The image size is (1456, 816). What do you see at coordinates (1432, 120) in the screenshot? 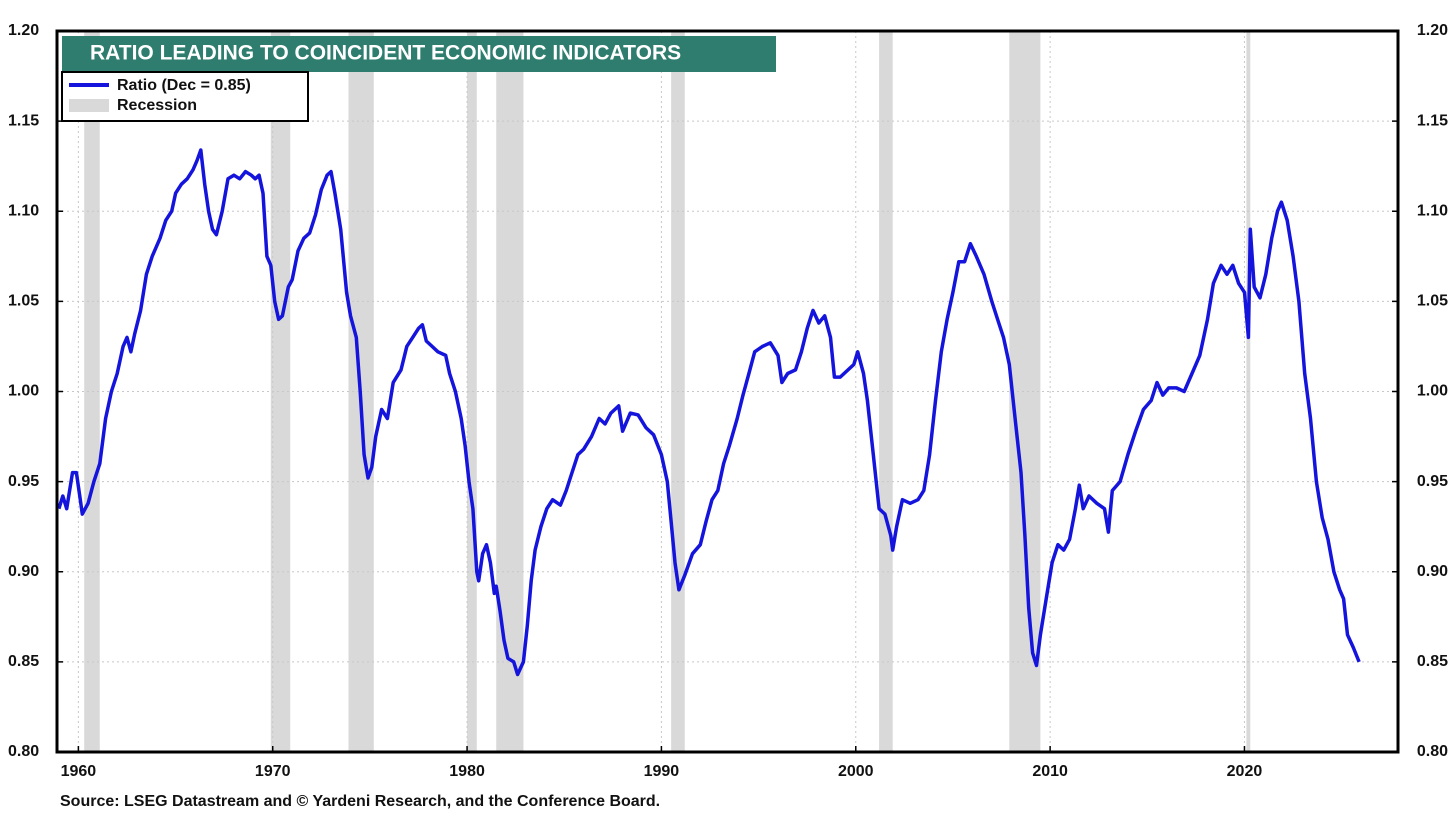
I see `y2-tick-label: 1.15` at bounding box center [1432, 120].